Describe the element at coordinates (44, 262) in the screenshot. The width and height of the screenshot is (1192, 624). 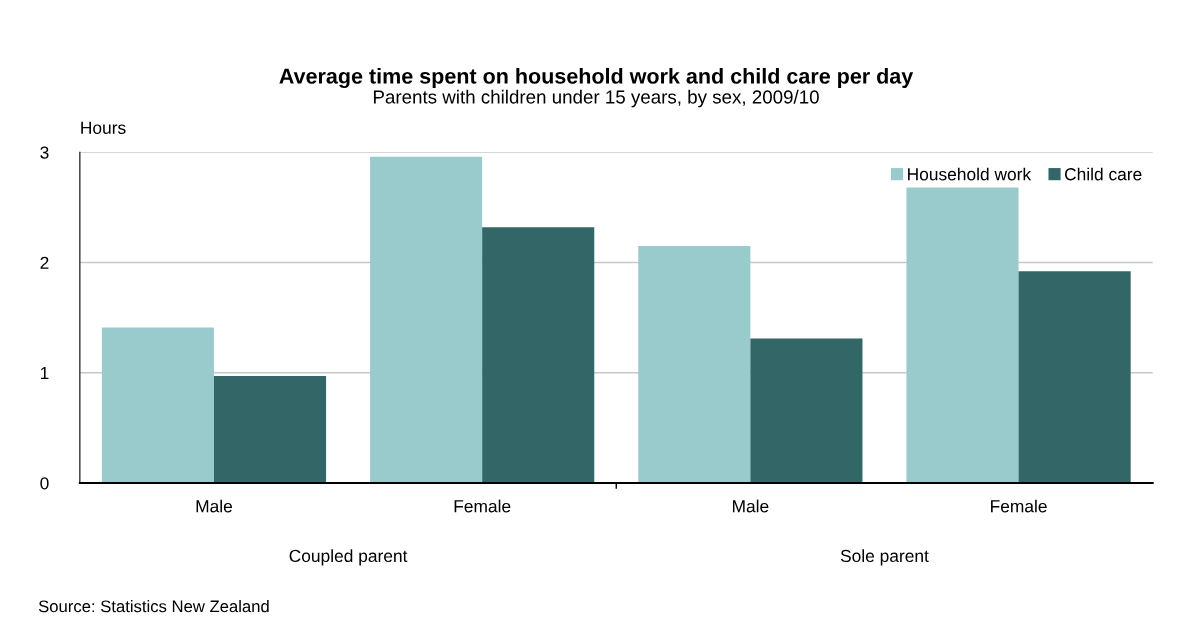
I see `y-tick-label: 2` at that location.